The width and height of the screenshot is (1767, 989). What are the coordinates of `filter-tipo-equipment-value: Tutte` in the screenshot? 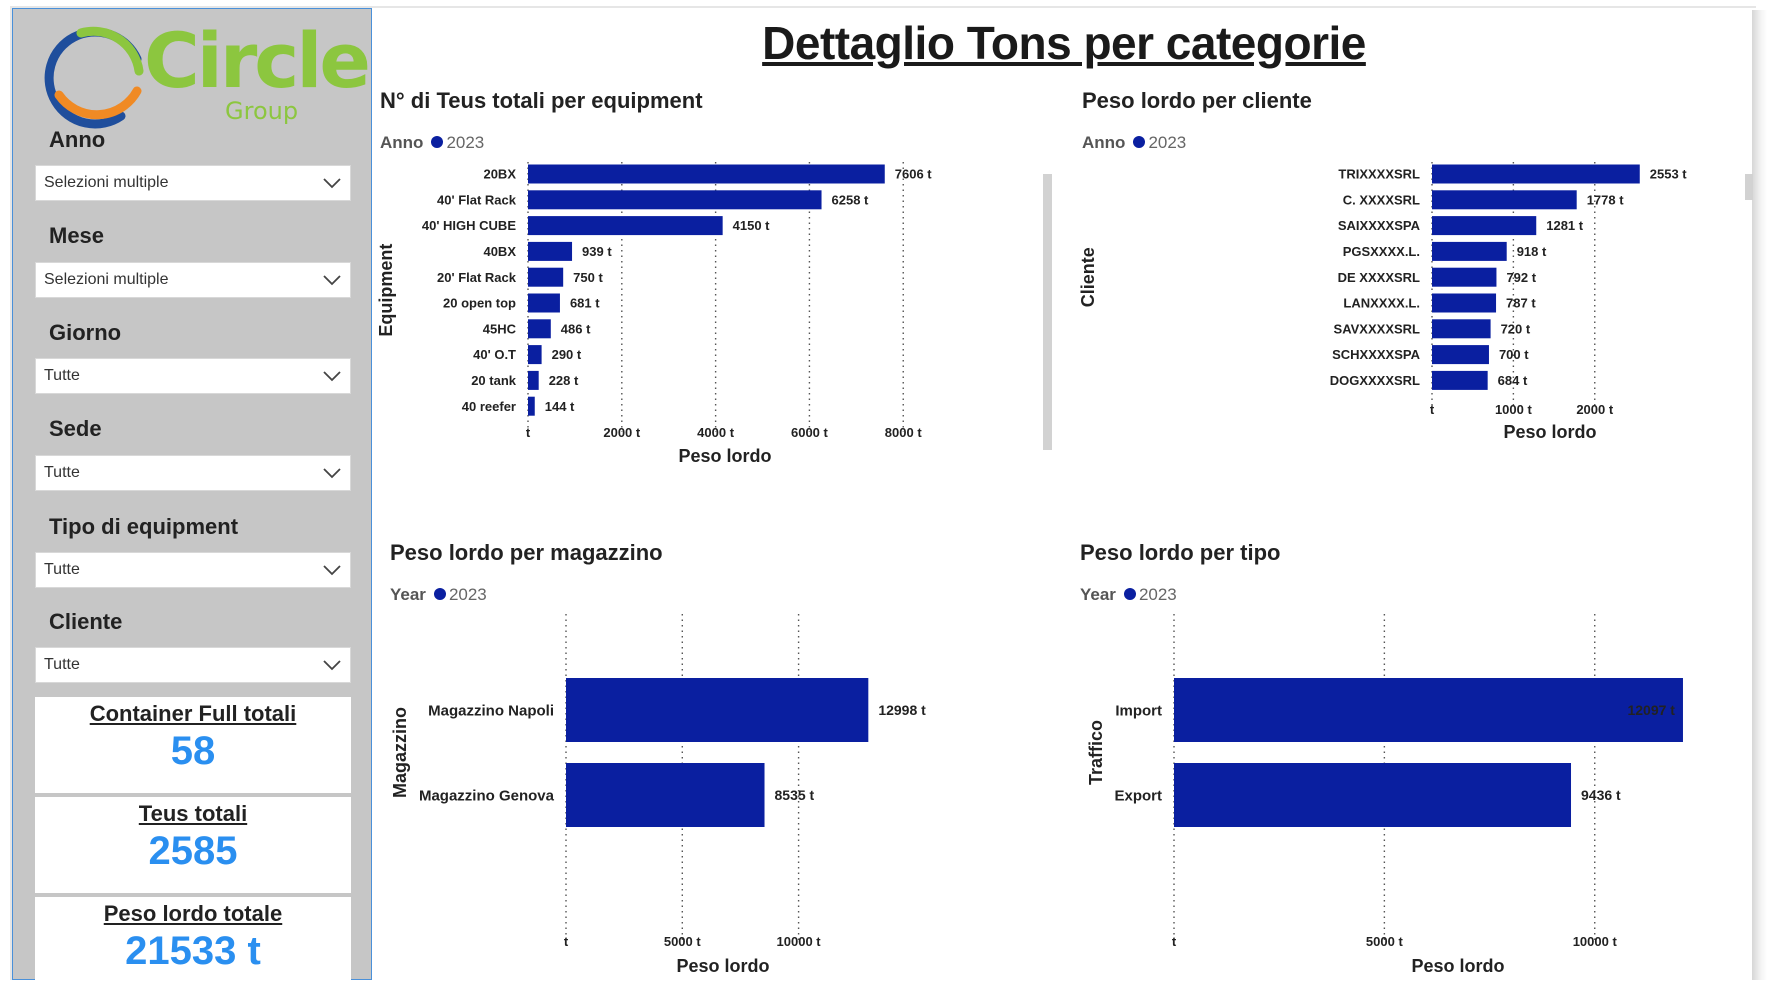 It's located at (62, 569).